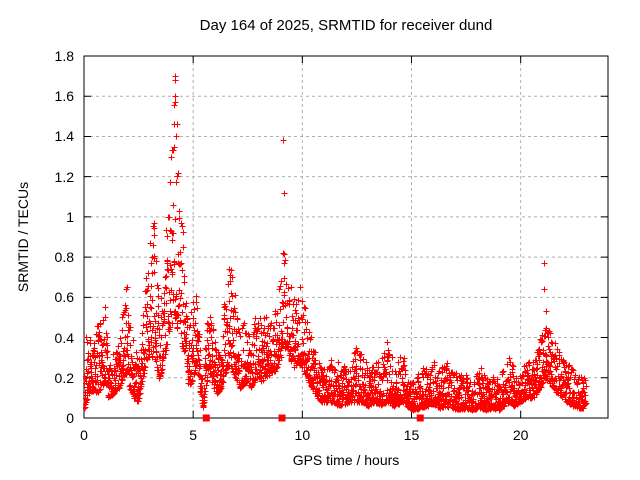 The image size is (640, 480). I want to click on x-tick-label: 15, so click(411, 435).